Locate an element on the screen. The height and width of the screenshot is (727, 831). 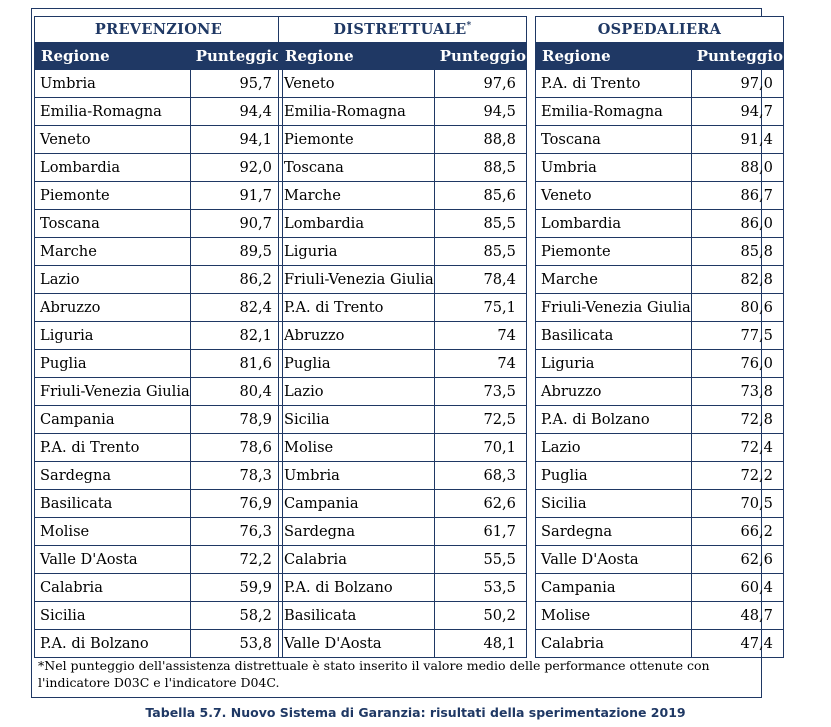
table-row: P.A. di Trento 97,0 is located at coordinates (659, 83).